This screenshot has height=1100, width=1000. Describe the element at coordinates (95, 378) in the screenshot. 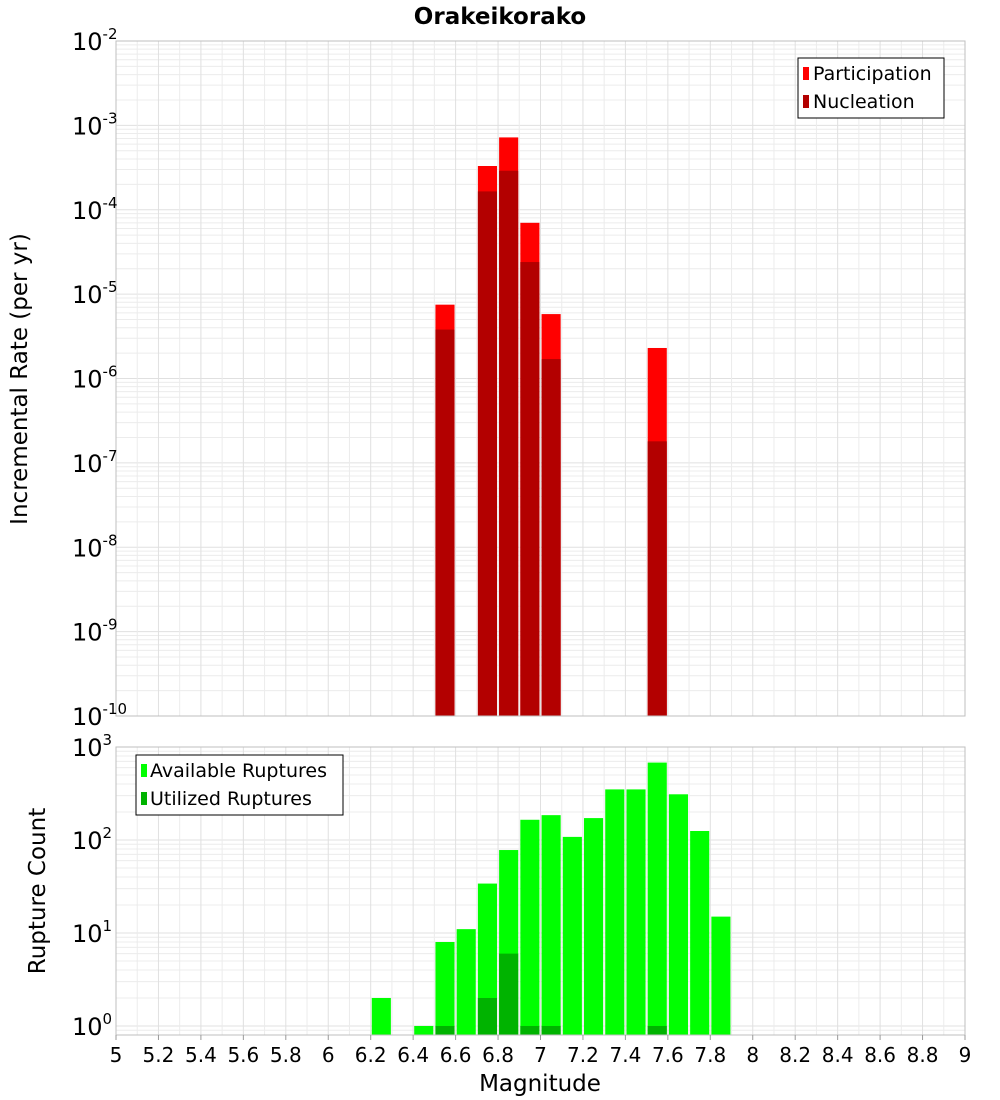

I see `rate-y-tick-label: 10⁻⁶` at that location.